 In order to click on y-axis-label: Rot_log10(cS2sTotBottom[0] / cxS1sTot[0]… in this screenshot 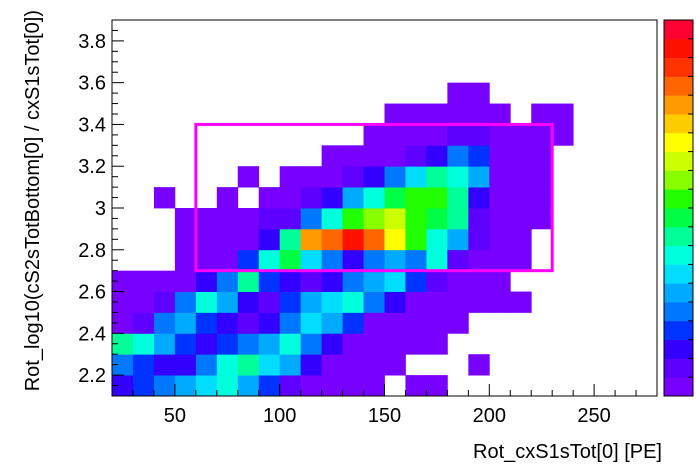, I will do `click(33, 200)`.